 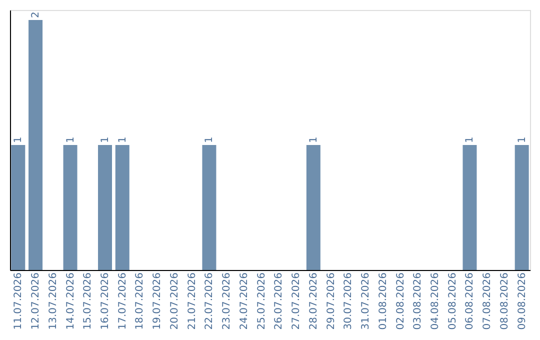 What do you see at coordinates (244, 301) in the screenshot?
I see `x-tick-label: 24.07.2026` at bounding box center [244, 301].